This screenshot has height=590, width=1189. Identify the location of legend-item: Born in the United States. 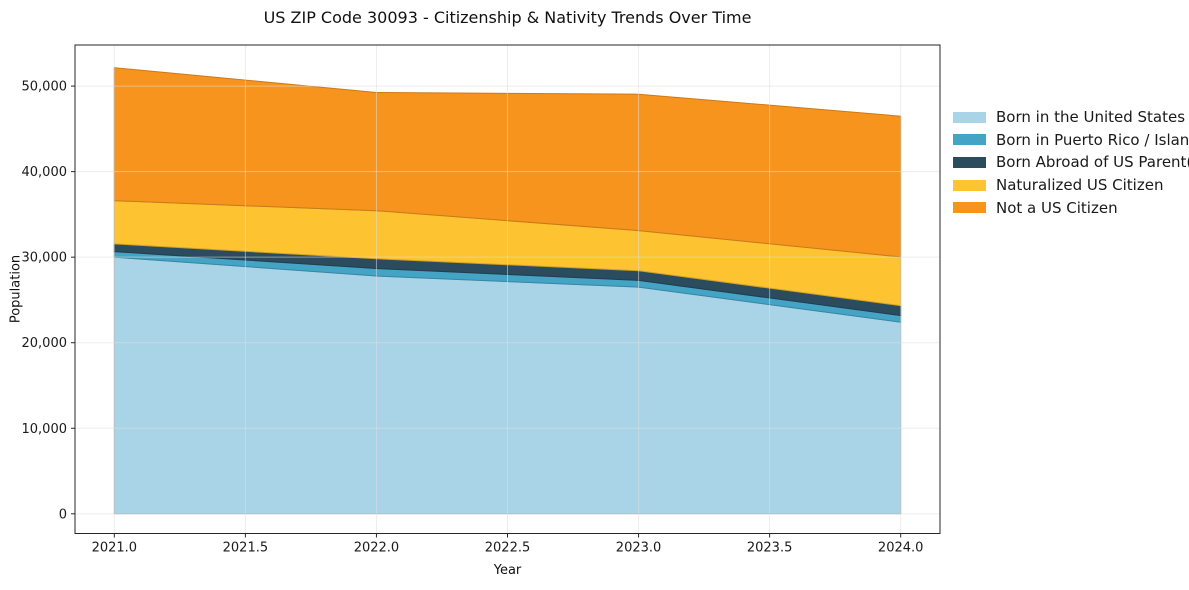
(1071, 117).